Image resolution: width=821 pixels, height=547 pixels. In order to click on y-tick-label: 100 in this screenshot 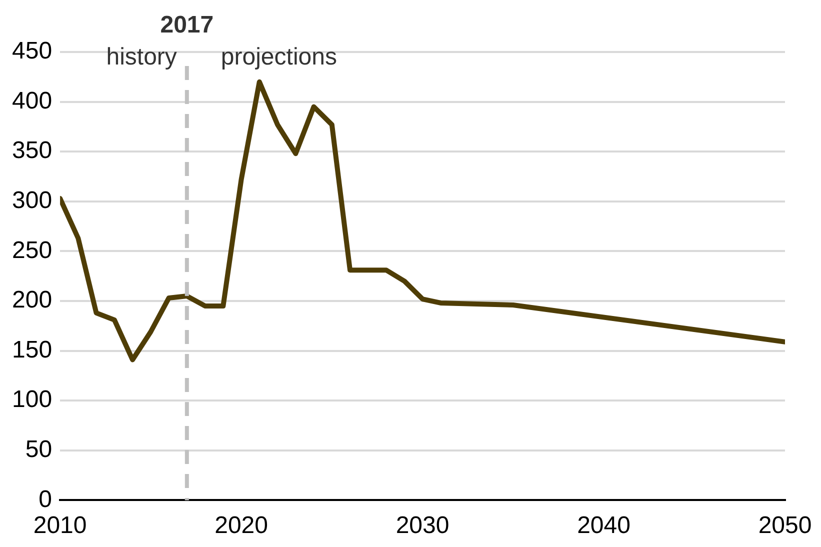, I will do `click(32, 400)`.